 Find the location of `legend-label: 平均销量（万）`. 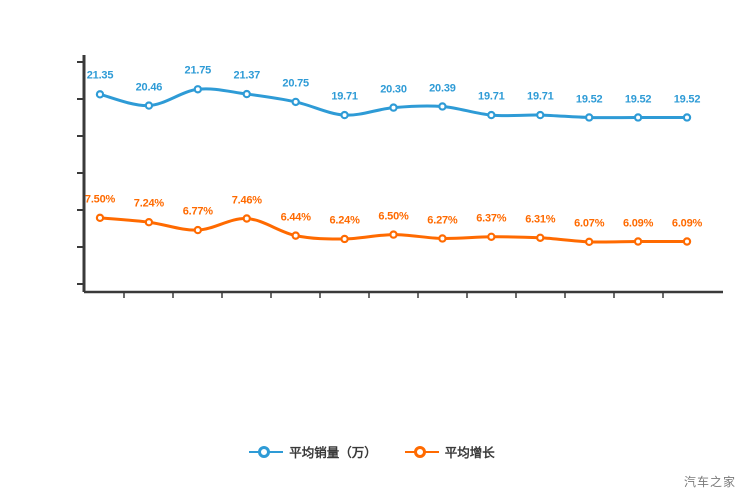

legend-label: 平均销量（万） is located at coordinates (333, 453).